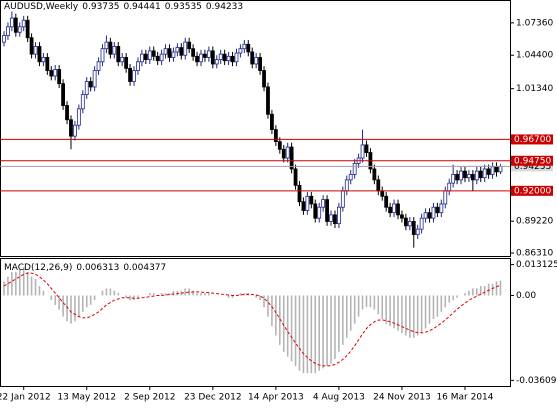 This screenshot has width=557, height=409. What do you see at coordinates (141, 7) in the screenshot?
I see `last-high: 0.94441` at bounding box center [141, 7].